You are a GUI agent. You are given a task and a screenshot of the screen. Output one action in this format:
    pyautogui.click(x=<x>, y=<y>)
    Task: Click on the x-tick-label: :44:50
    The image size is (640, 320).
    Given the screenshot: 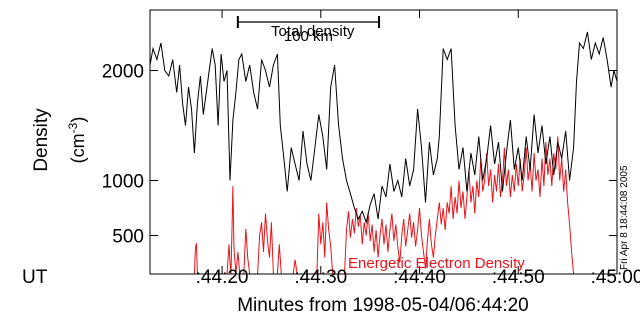 What is the action you would take?
    pyautogui.click(x=518, y=277)
    